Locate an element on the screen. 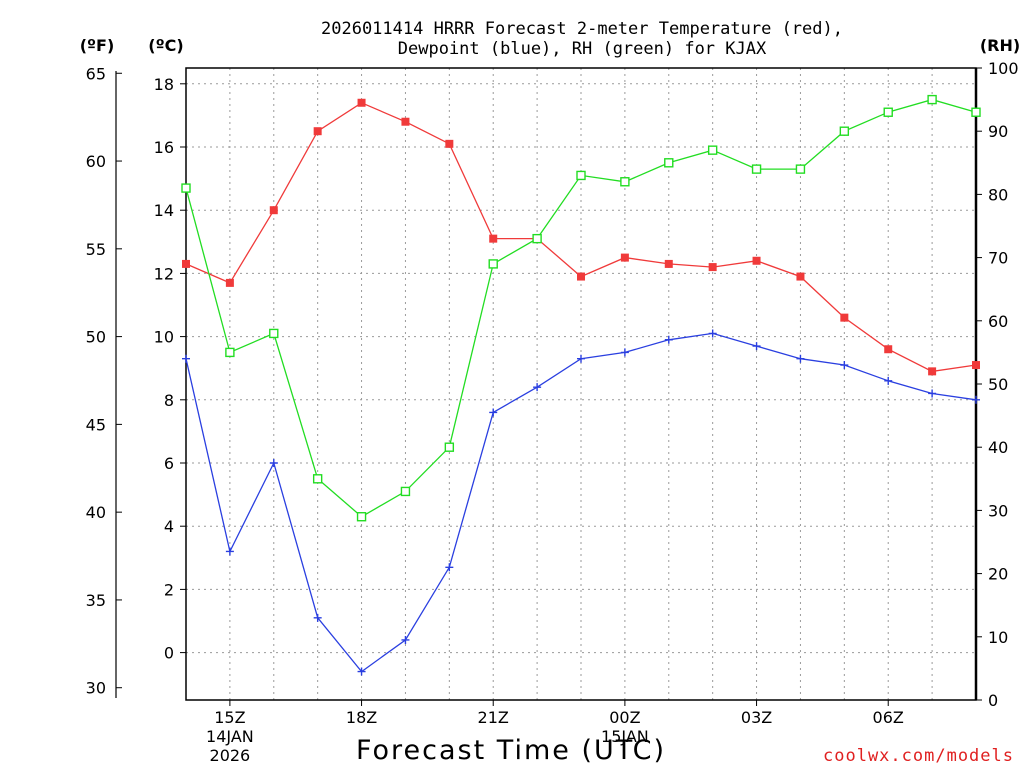  rh-tick-label: 90 is located at coordinates (998, 131).